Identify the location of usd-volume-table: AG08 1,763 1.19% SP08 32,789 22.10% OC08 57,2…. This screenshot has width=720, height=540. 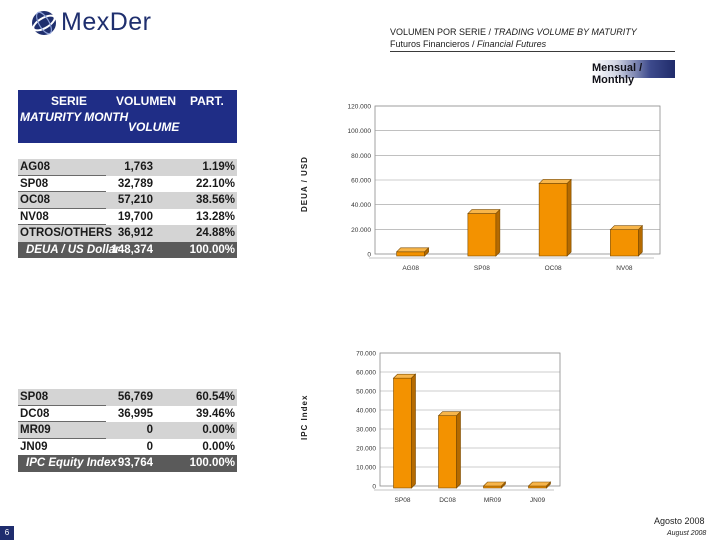
(127, 208).